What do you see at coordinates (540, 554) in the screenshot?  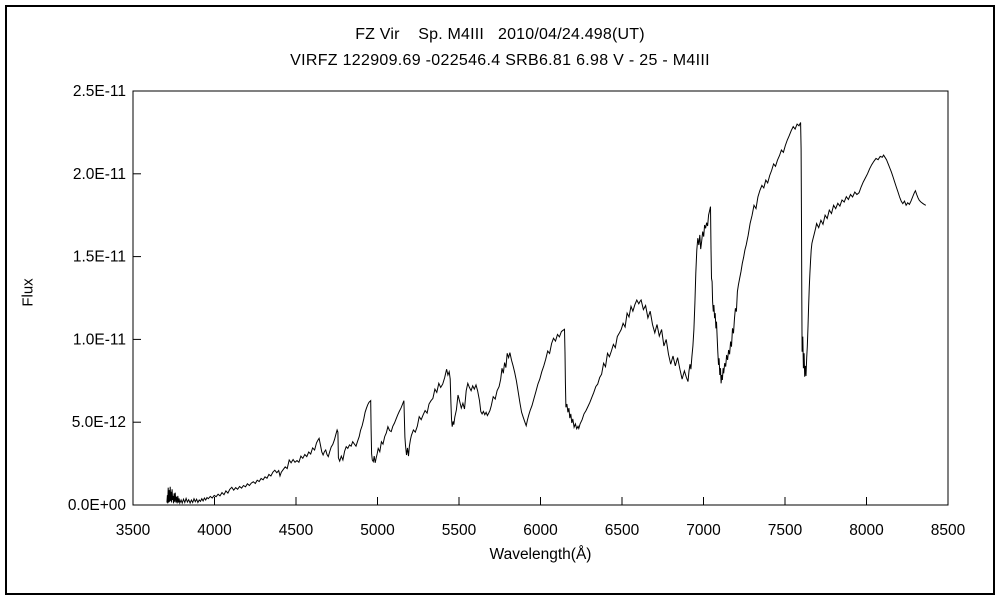 I see `x-axis-title: Wavelength(Å)` at bounding box center [540, 554].